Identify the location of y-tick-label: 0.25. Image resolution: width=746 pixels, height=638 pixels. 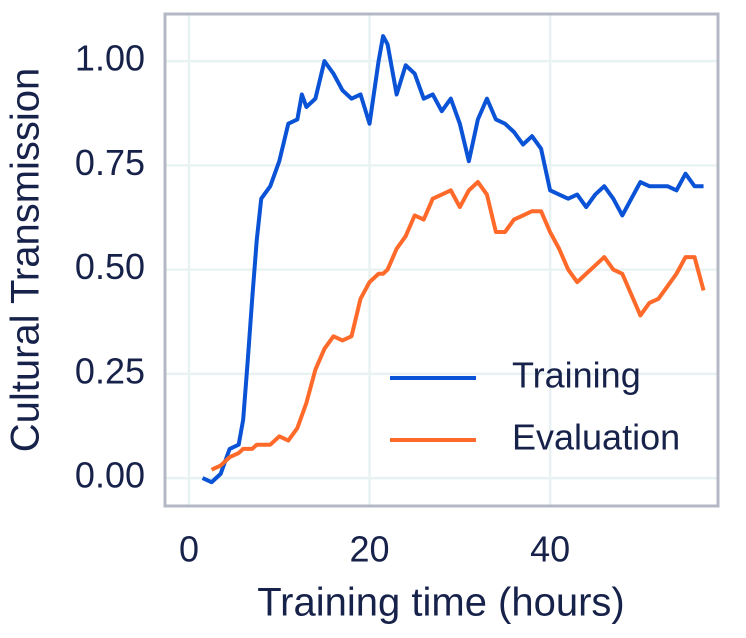
(110, 370).